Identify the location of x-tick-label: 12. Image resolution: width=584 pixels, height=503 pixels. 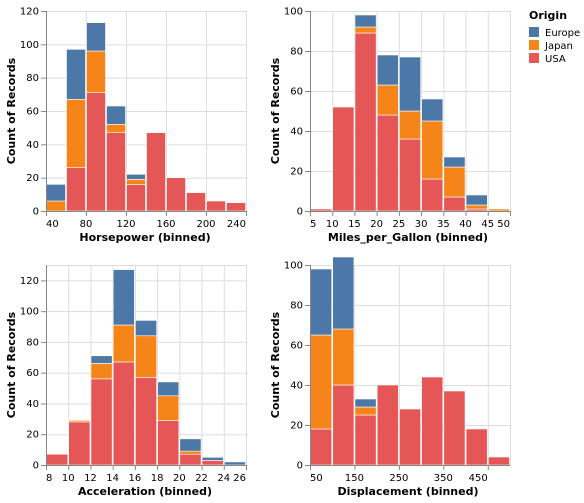
(90, 478).